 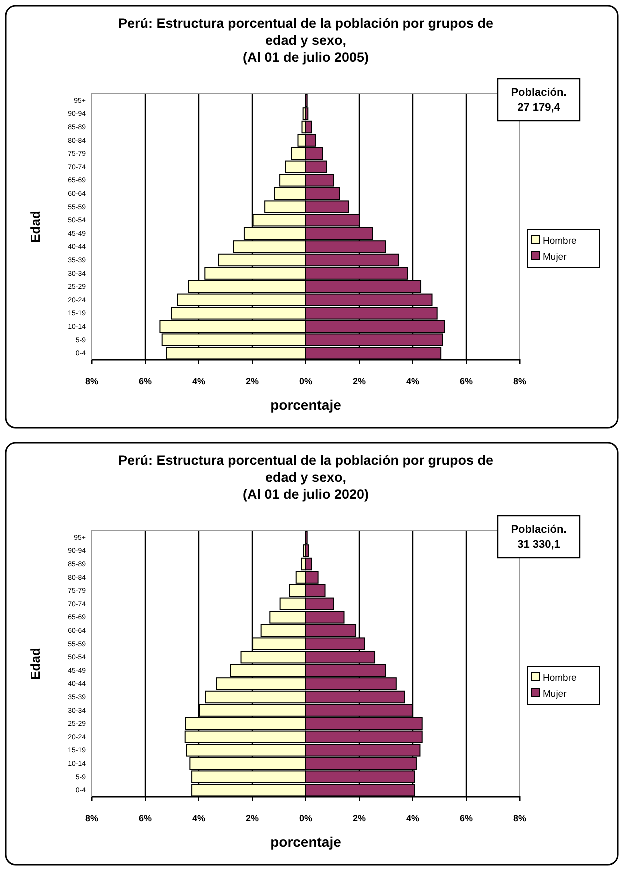 I want to click on annotation: Población. 27 179,4, so click(x=539, y=100).